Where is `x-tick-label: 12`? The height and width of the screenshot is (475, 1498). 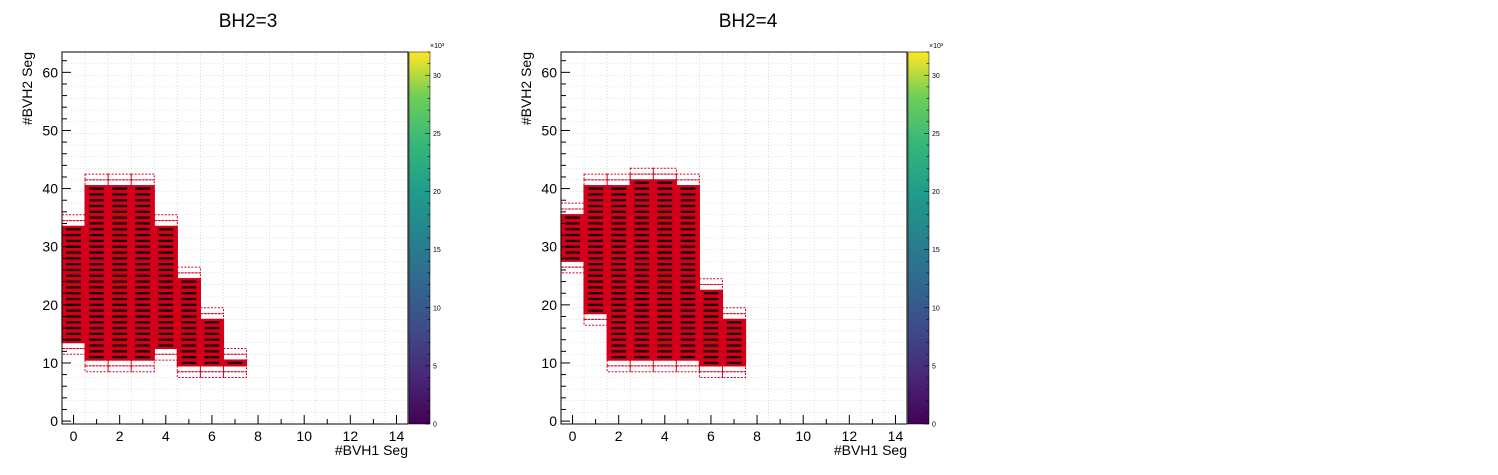
x-tick-label: 12 is located at coordinates (850, 436).